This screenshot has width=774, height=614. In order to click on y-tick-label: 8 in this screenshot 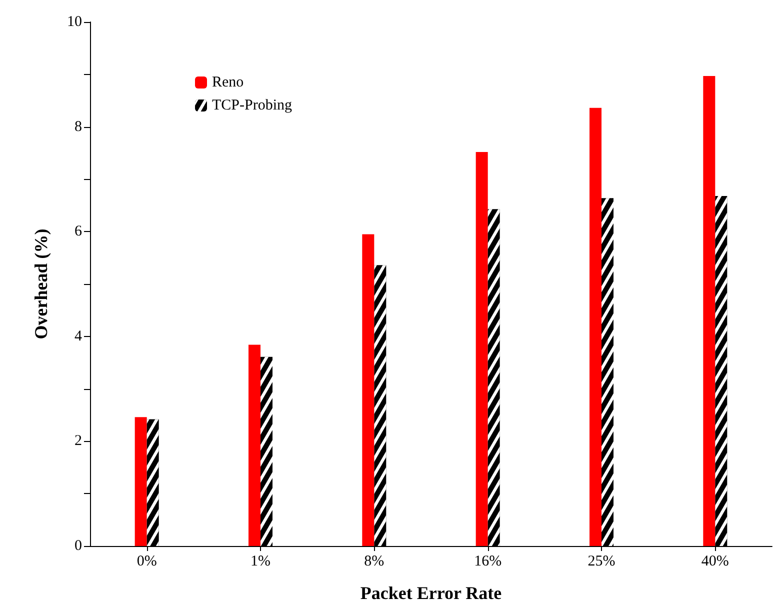, I will do `click(78, 126)`.